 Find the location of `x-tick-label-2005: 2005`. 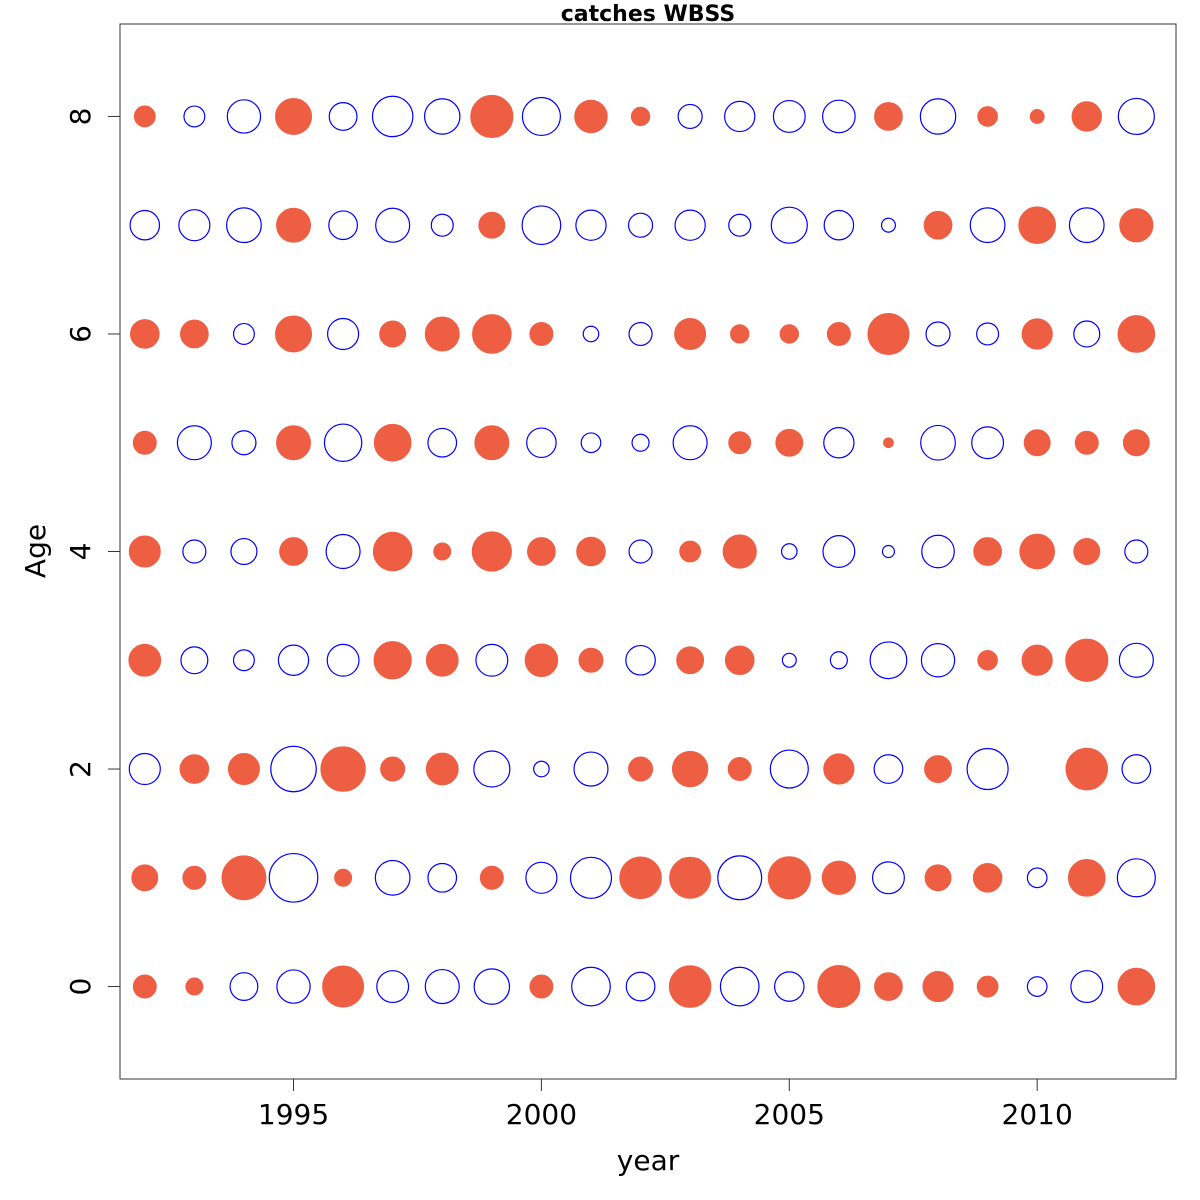

x-tick-label-2005: 2005 is located at coordinates (789, 1114).